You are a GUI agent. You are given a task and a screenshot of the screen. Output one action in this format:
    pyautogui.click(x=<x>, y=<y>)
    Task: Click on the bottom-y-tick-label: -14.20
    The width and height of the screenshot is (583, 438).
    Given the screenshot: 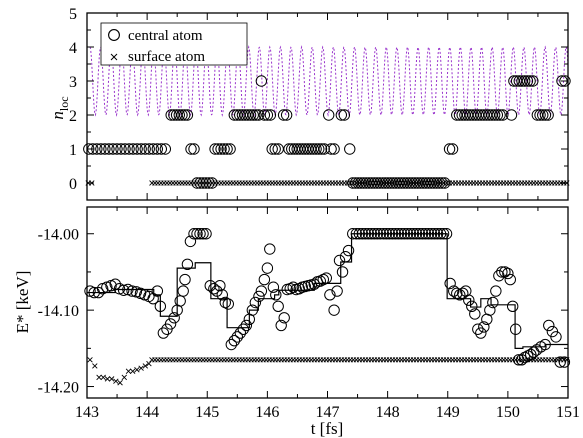 What is the action you would take?
    pyautogui.click(x=58, y=388)
    